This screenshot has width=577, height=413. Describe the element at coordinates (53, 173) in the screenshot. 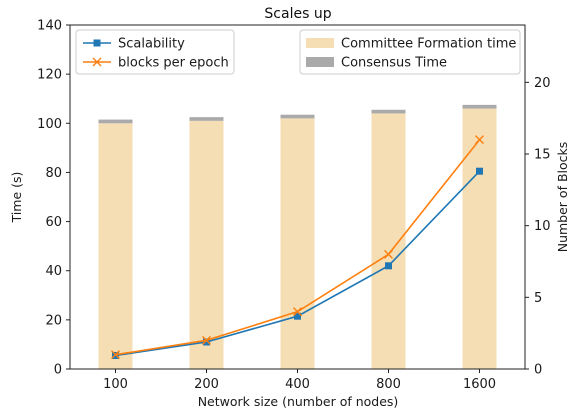

I see `y-tick-label: 80` at that location.